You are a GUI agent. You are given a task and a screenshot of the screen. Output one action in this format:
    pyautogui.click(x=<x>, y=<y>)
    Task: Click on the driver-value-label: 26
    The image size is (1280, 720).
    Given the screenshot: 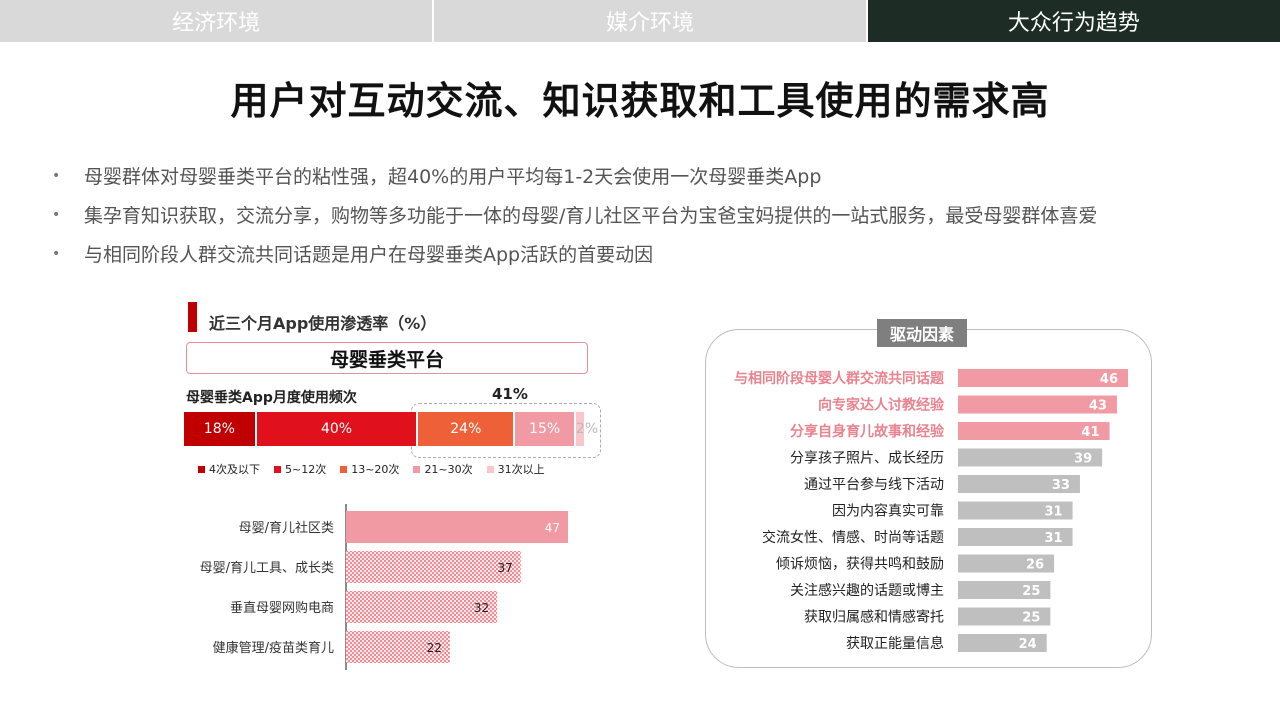 What is the action you would take?
    pyautogui.click(x=1035, y=565)
    